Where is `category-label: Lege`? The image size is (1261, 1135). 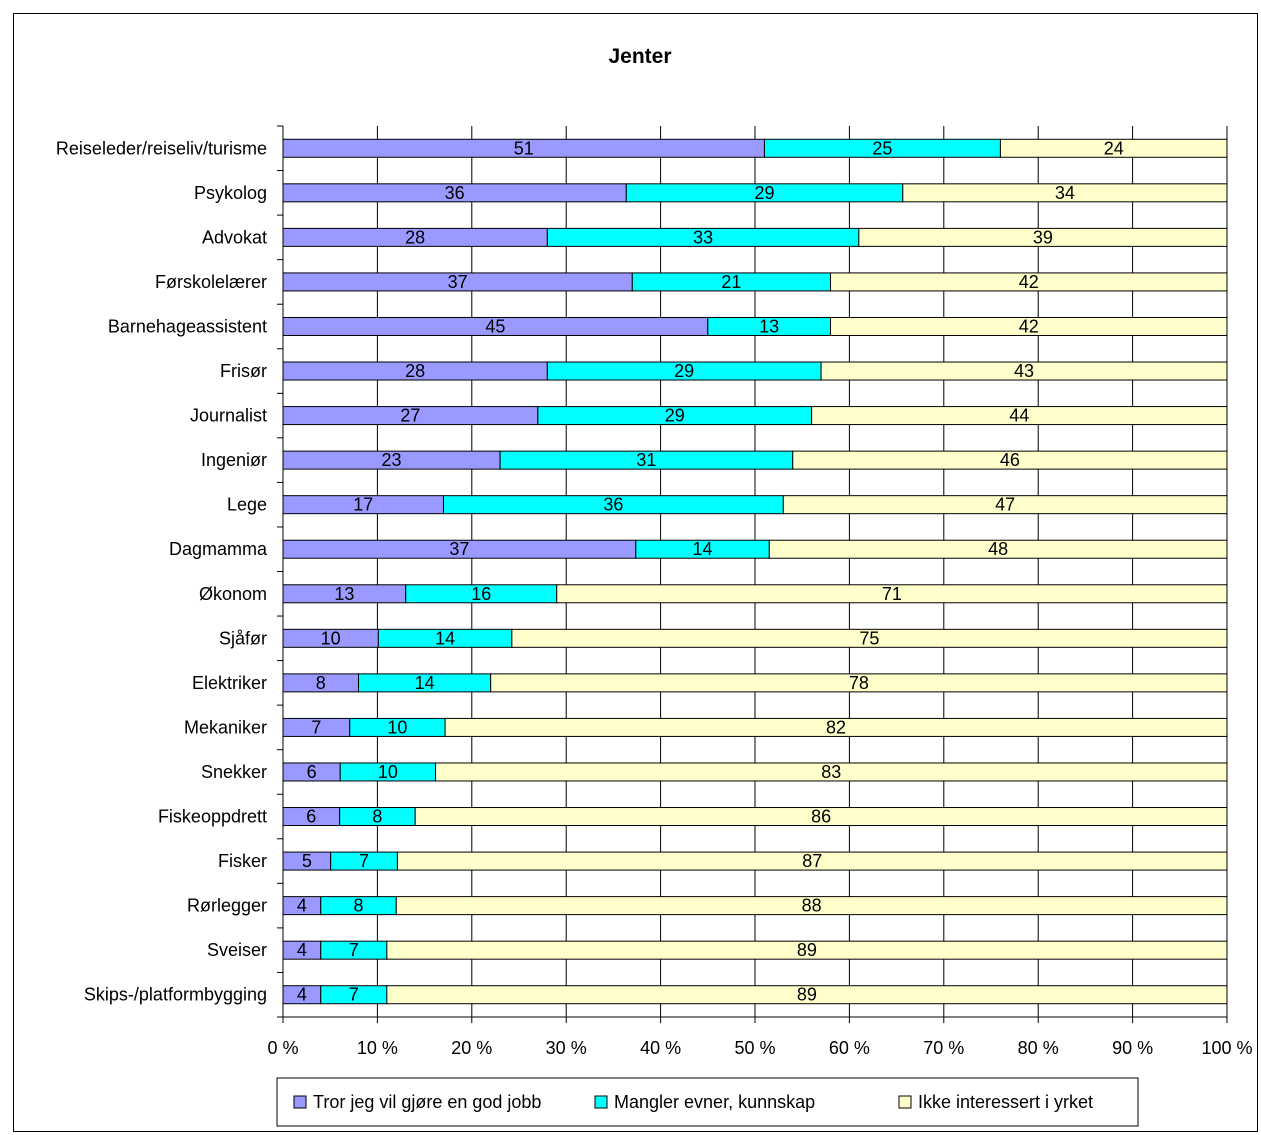 category-label: Lege is located at coordinates (247, 505).